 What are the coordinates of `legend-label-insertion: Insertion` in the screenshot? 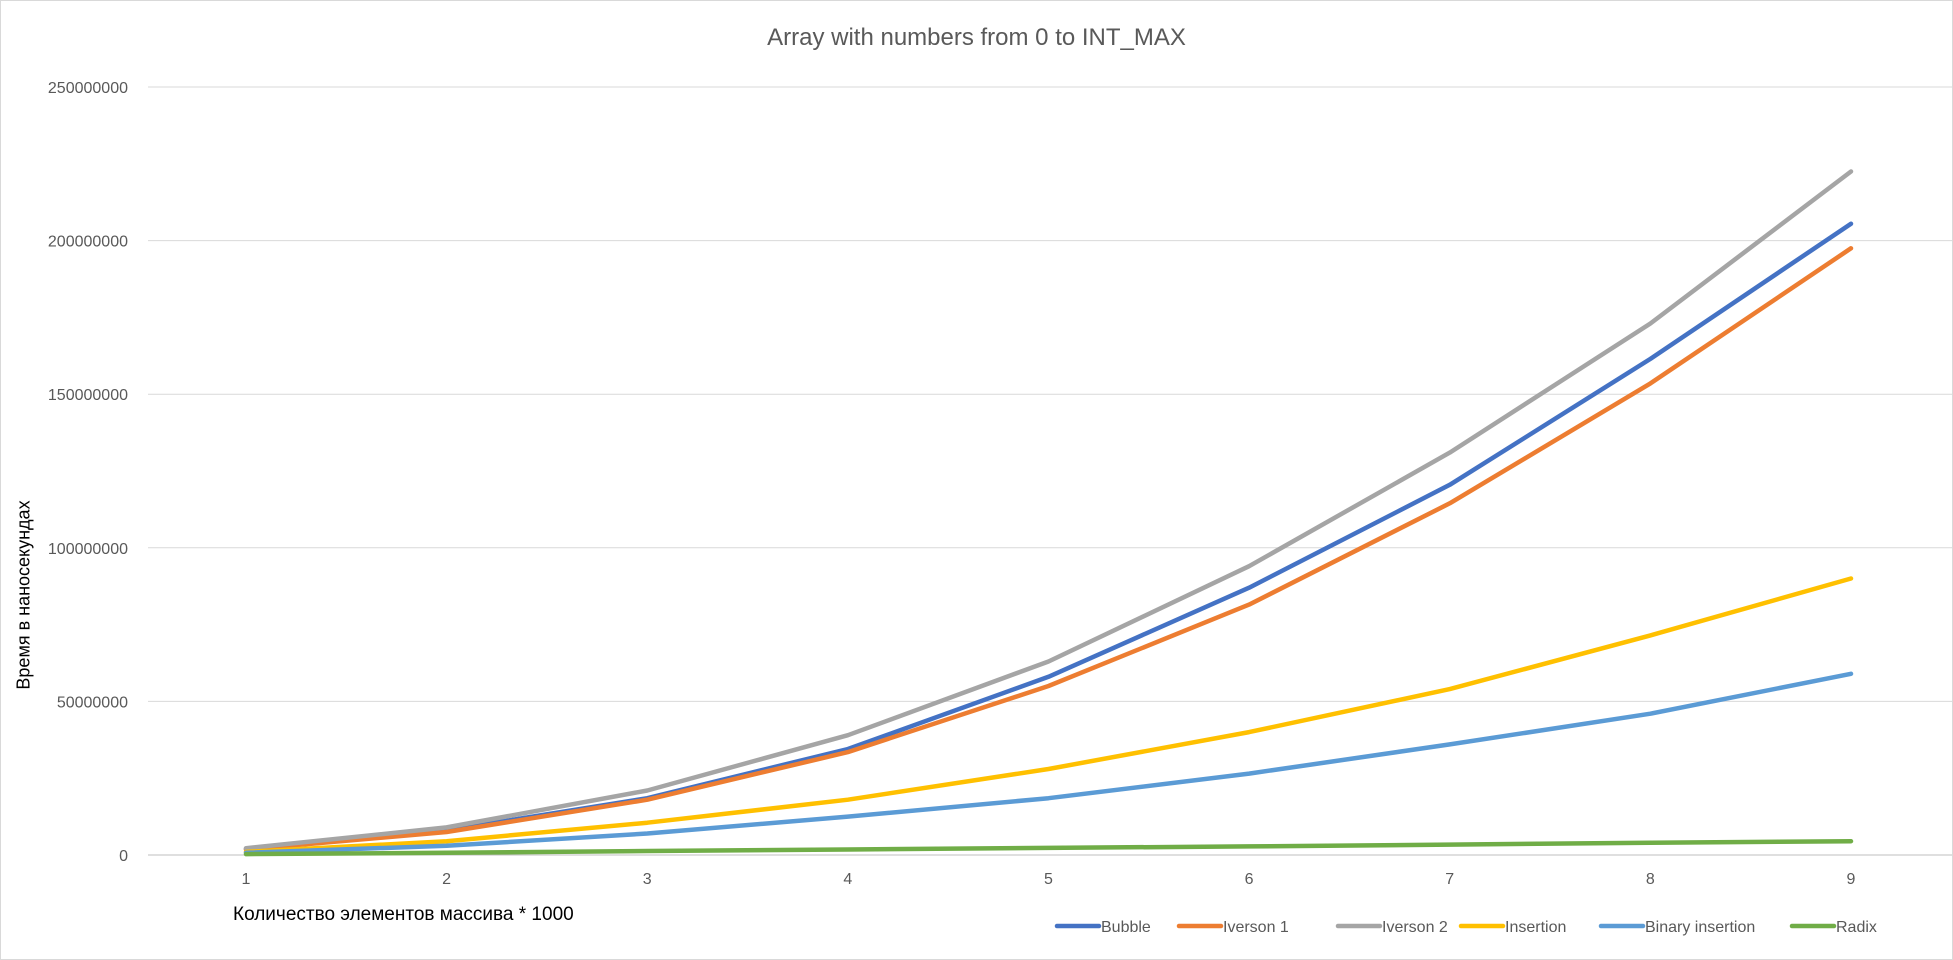 It's located at (1535, 927).